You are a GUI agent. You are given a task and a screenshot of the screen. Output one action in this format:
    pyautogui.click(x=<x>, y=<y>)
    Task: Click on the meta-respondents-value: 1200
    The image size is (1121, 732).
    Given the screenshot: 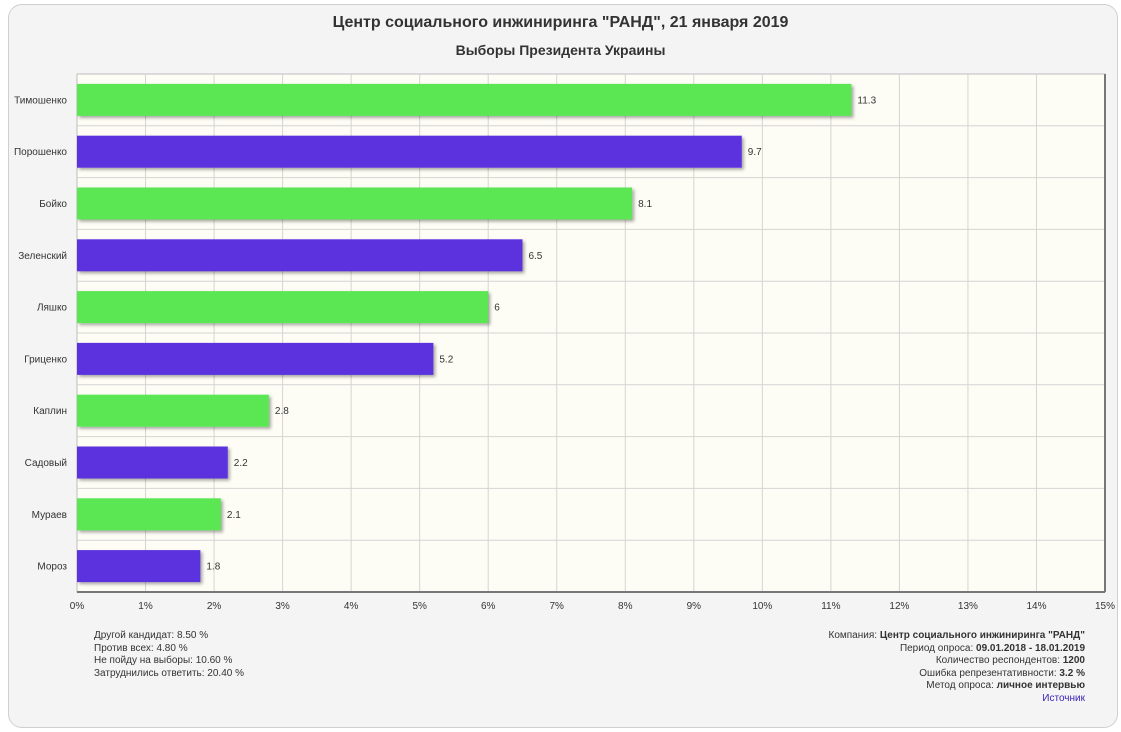 What is the action you would take?
    pyautogui.click(x=1073, y=660)
    